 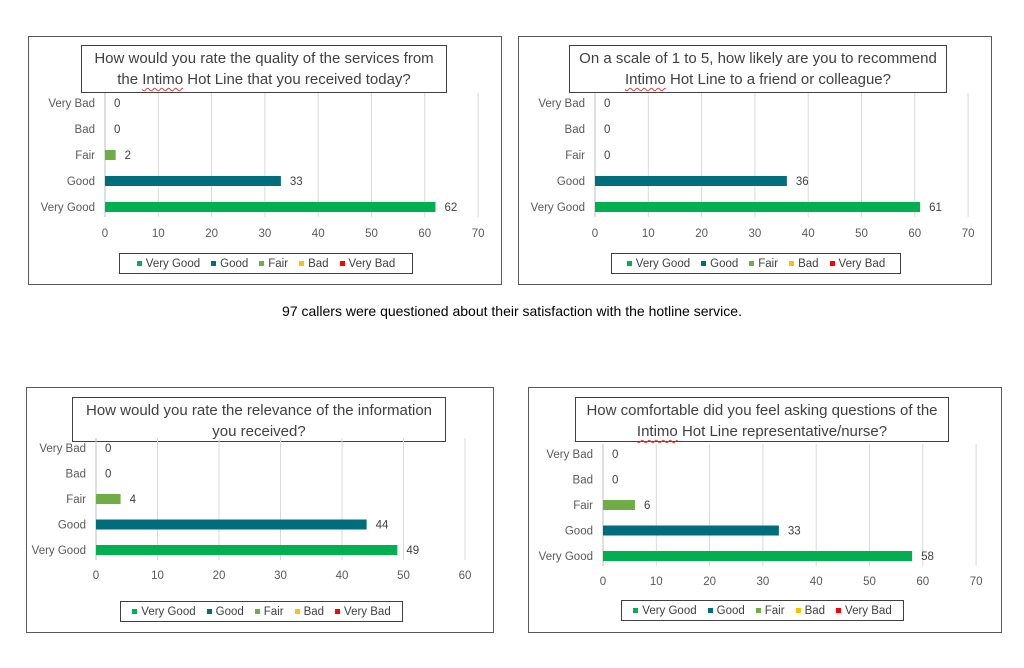 I want to click on data-label: 4, so click(x=133, y=500).